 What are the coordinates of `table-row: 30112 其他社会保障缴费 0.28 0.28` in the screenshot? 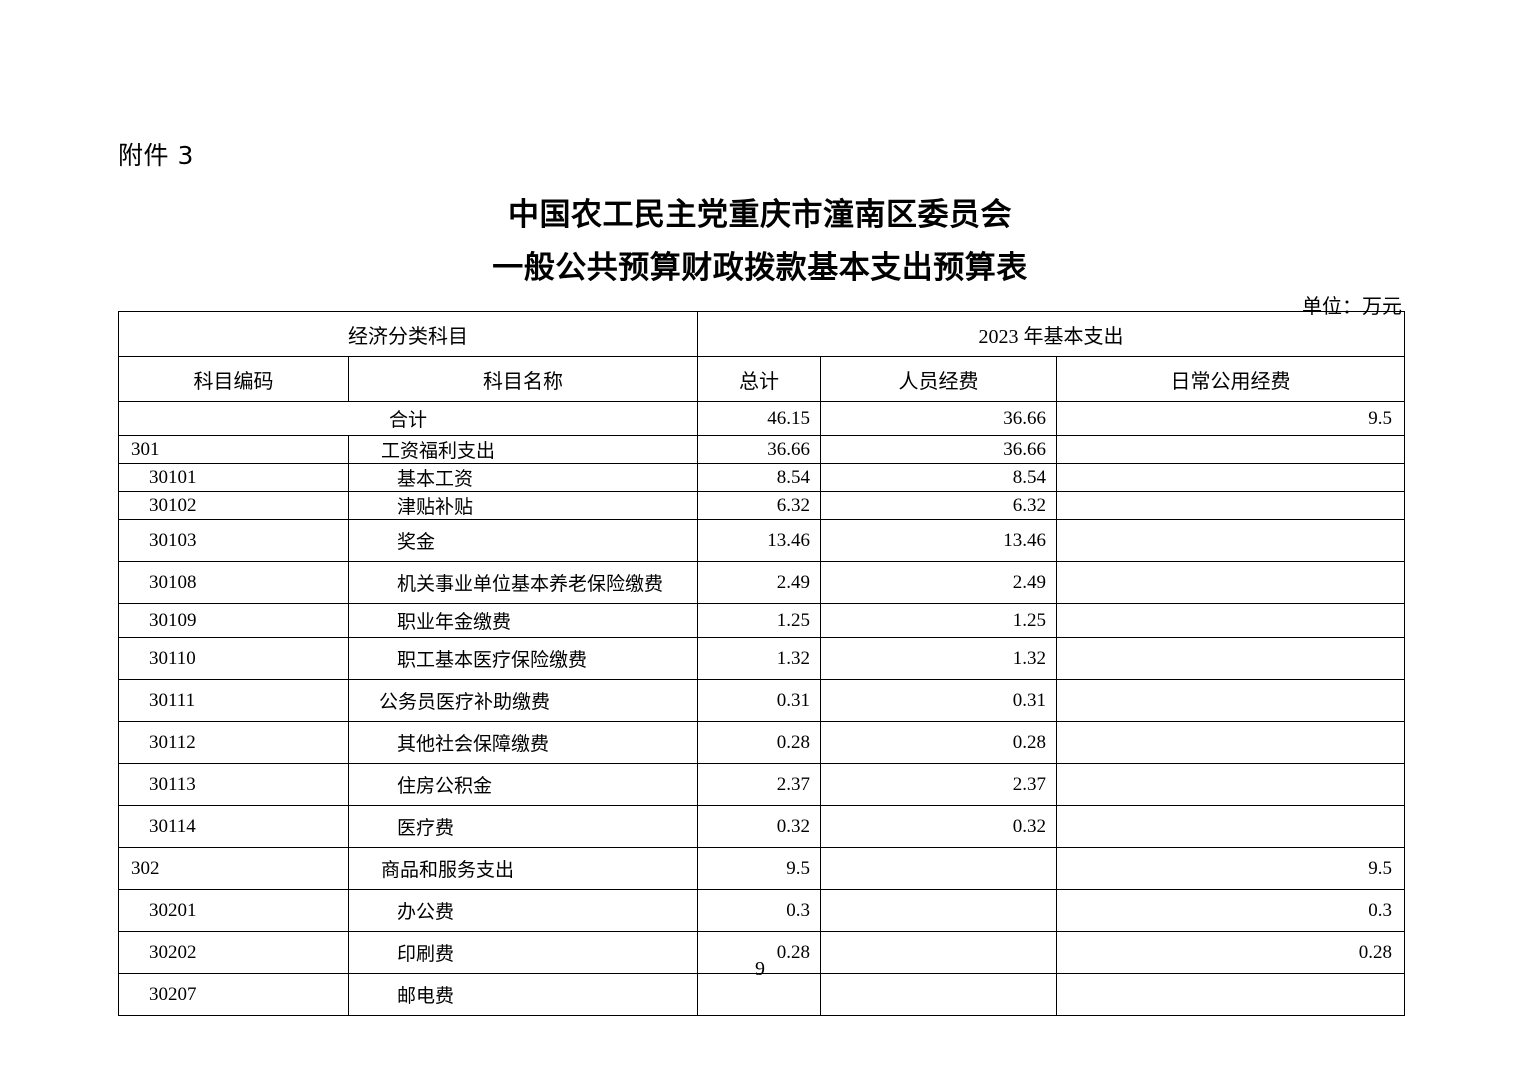 It's located at (762, 742).